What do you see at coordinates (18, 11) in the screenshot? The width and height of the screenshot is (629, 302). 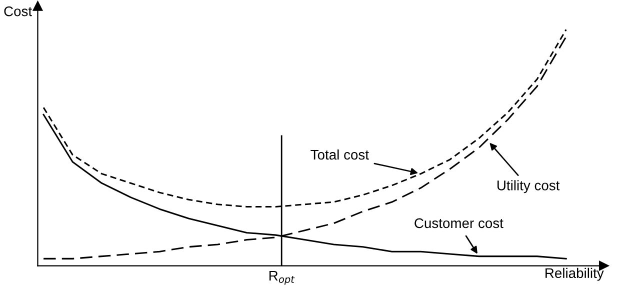 I see `y-axis-title: Cost` at bounding box center [18, 11].